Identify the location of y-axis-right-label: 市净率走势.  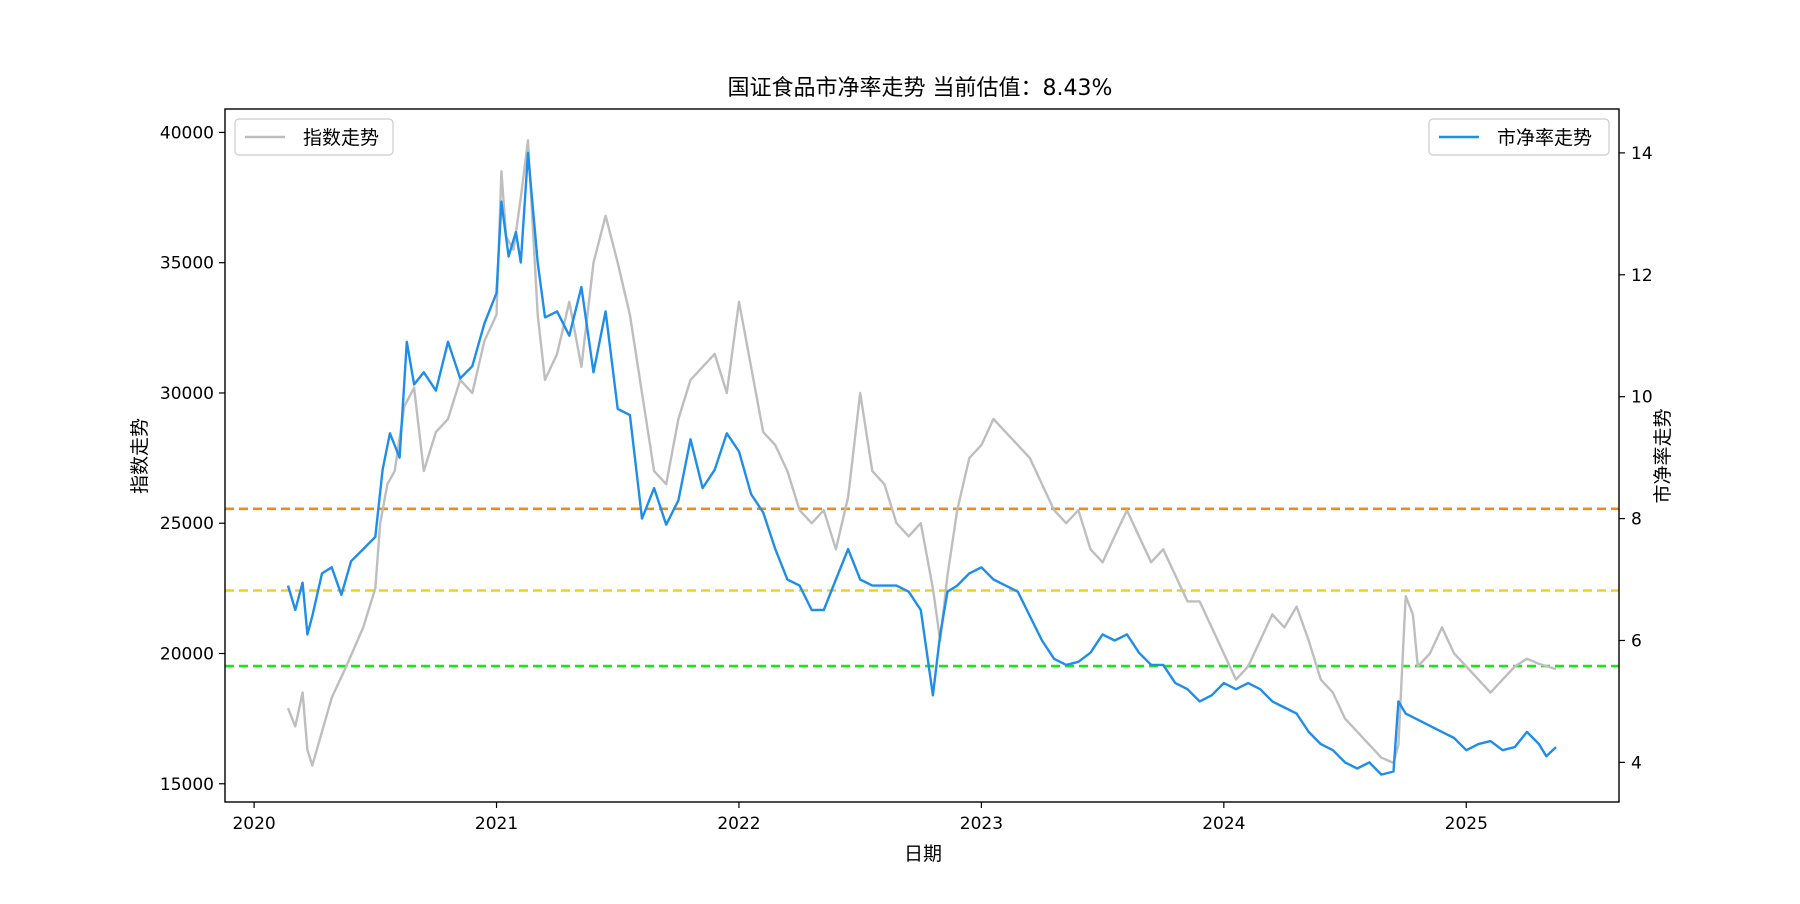
(1663, 455).